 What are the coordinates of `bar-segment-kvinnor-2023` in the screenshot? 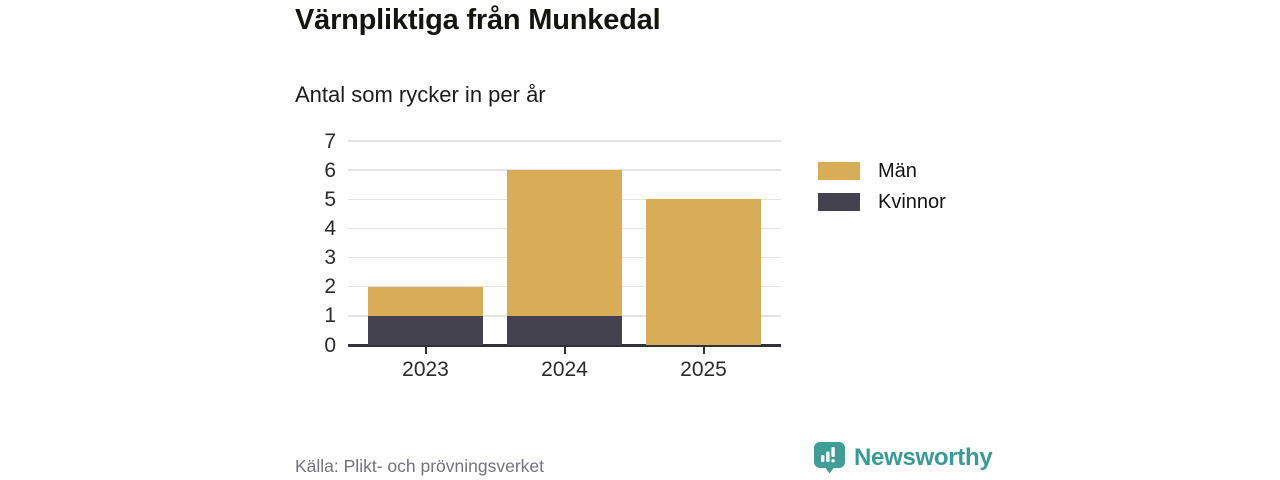 It's located at (425, 330).